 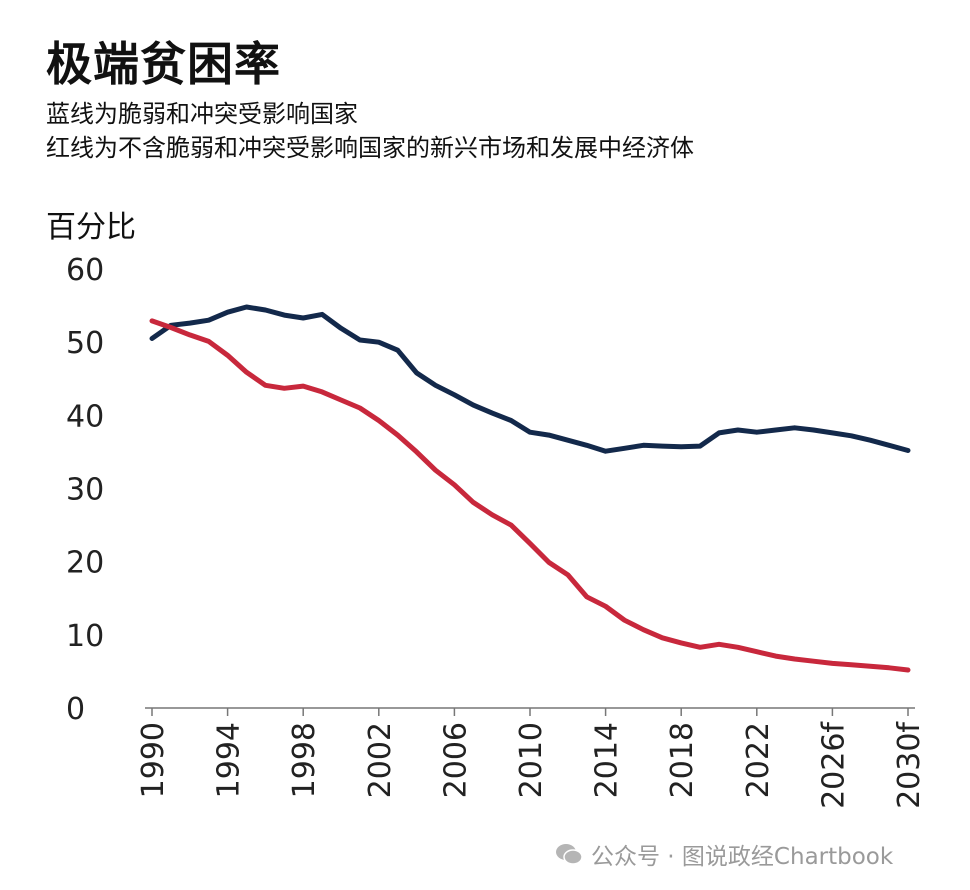 I want to click on wechat-icon, so click(x=569, y=854).